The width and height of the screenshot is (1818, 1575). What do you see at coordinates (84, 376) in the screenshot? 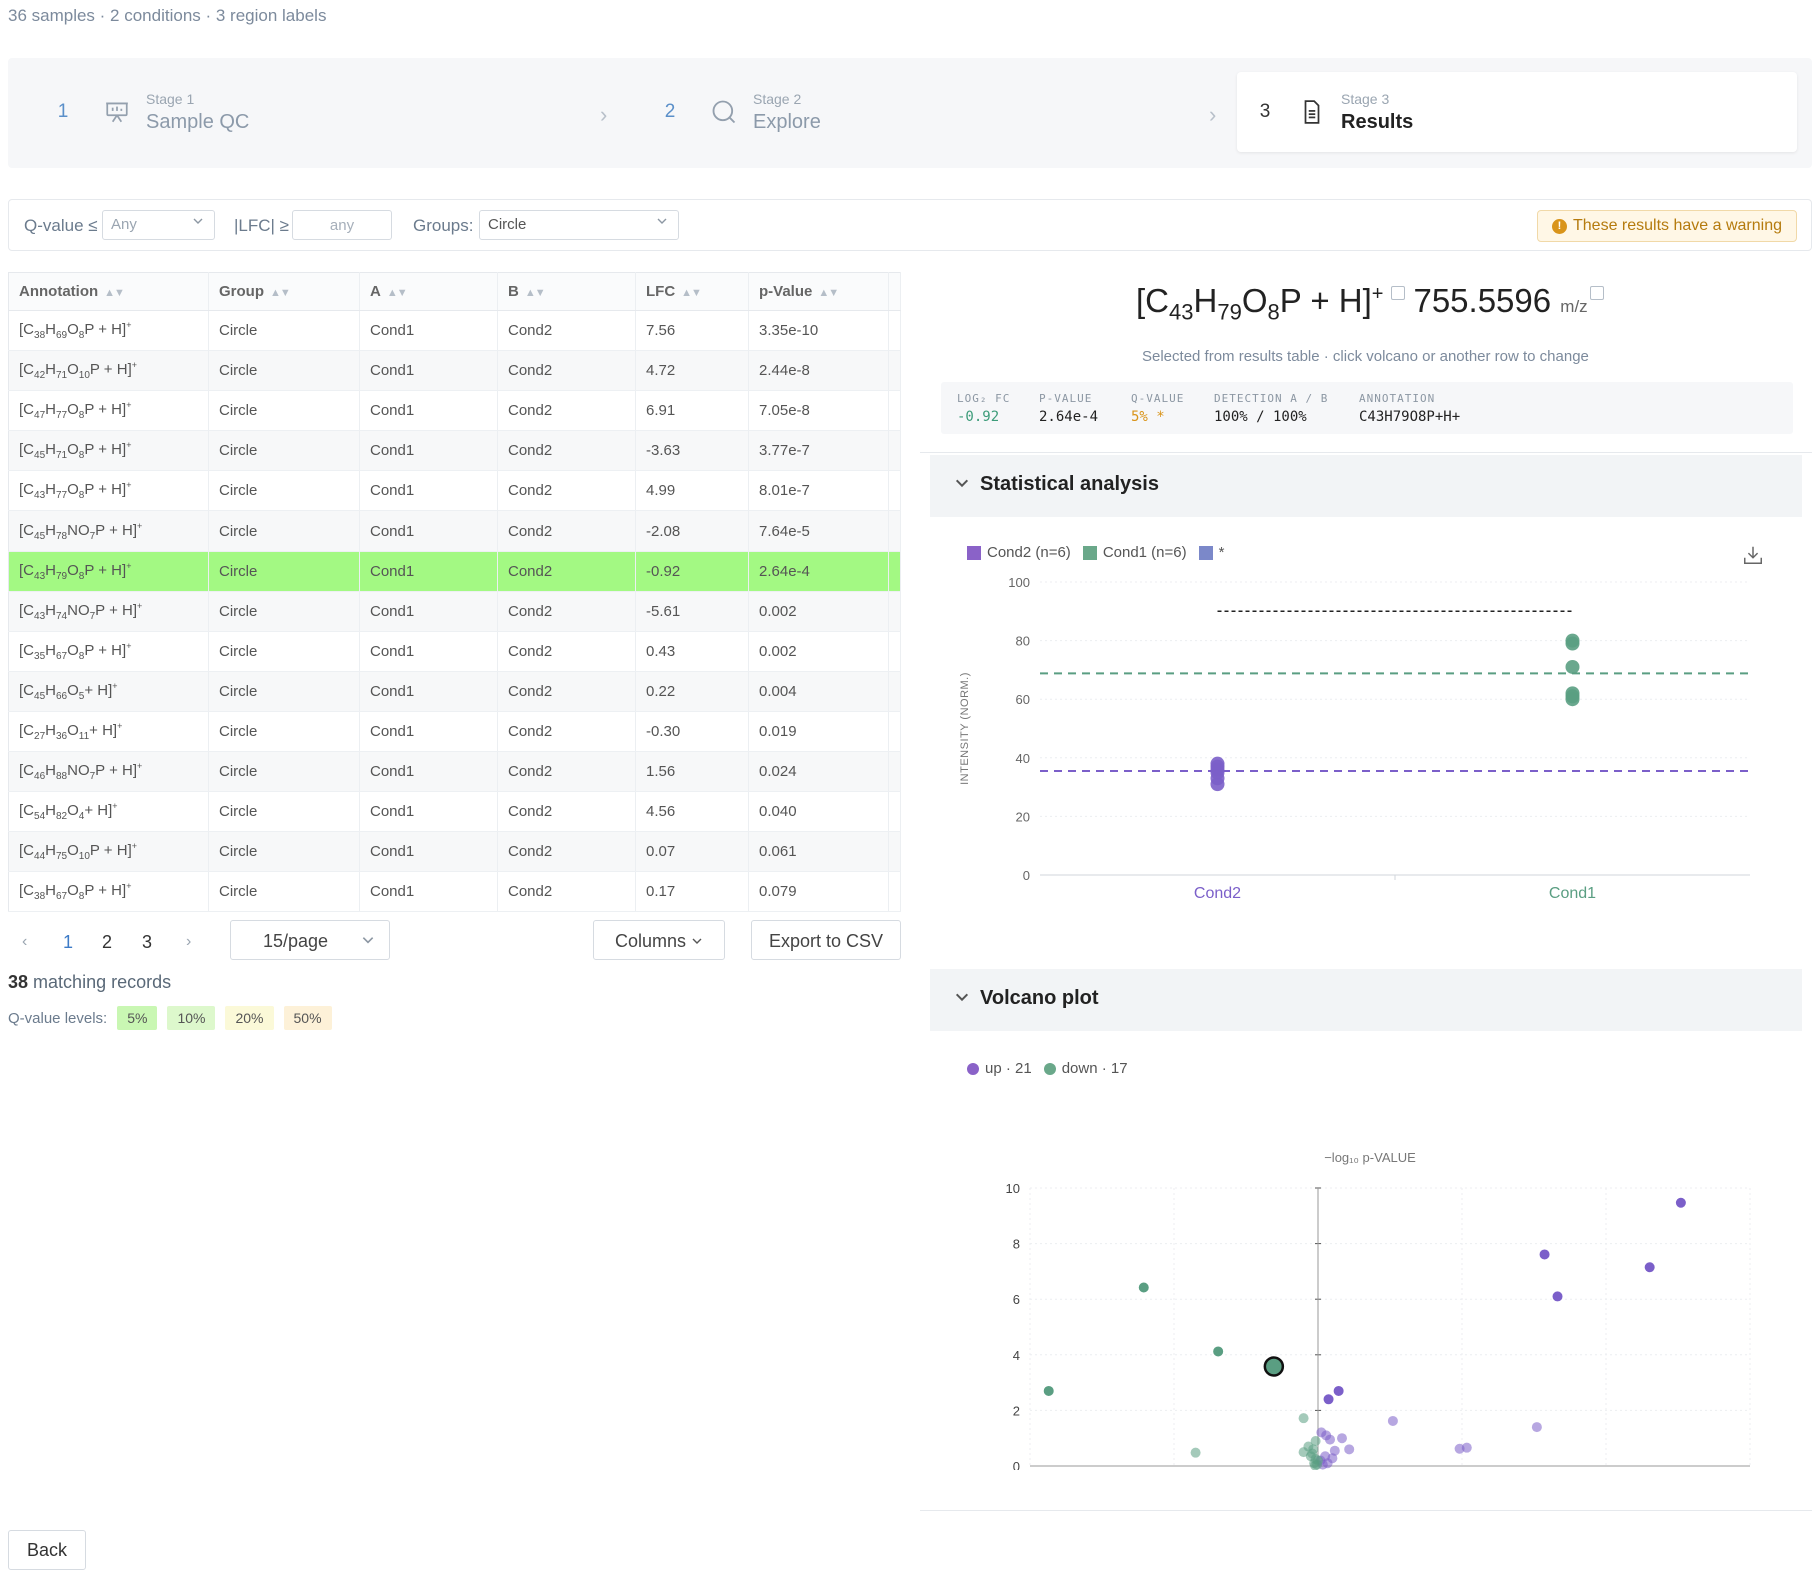
I see `formula-count: 10` at bounding box center [84, 376].